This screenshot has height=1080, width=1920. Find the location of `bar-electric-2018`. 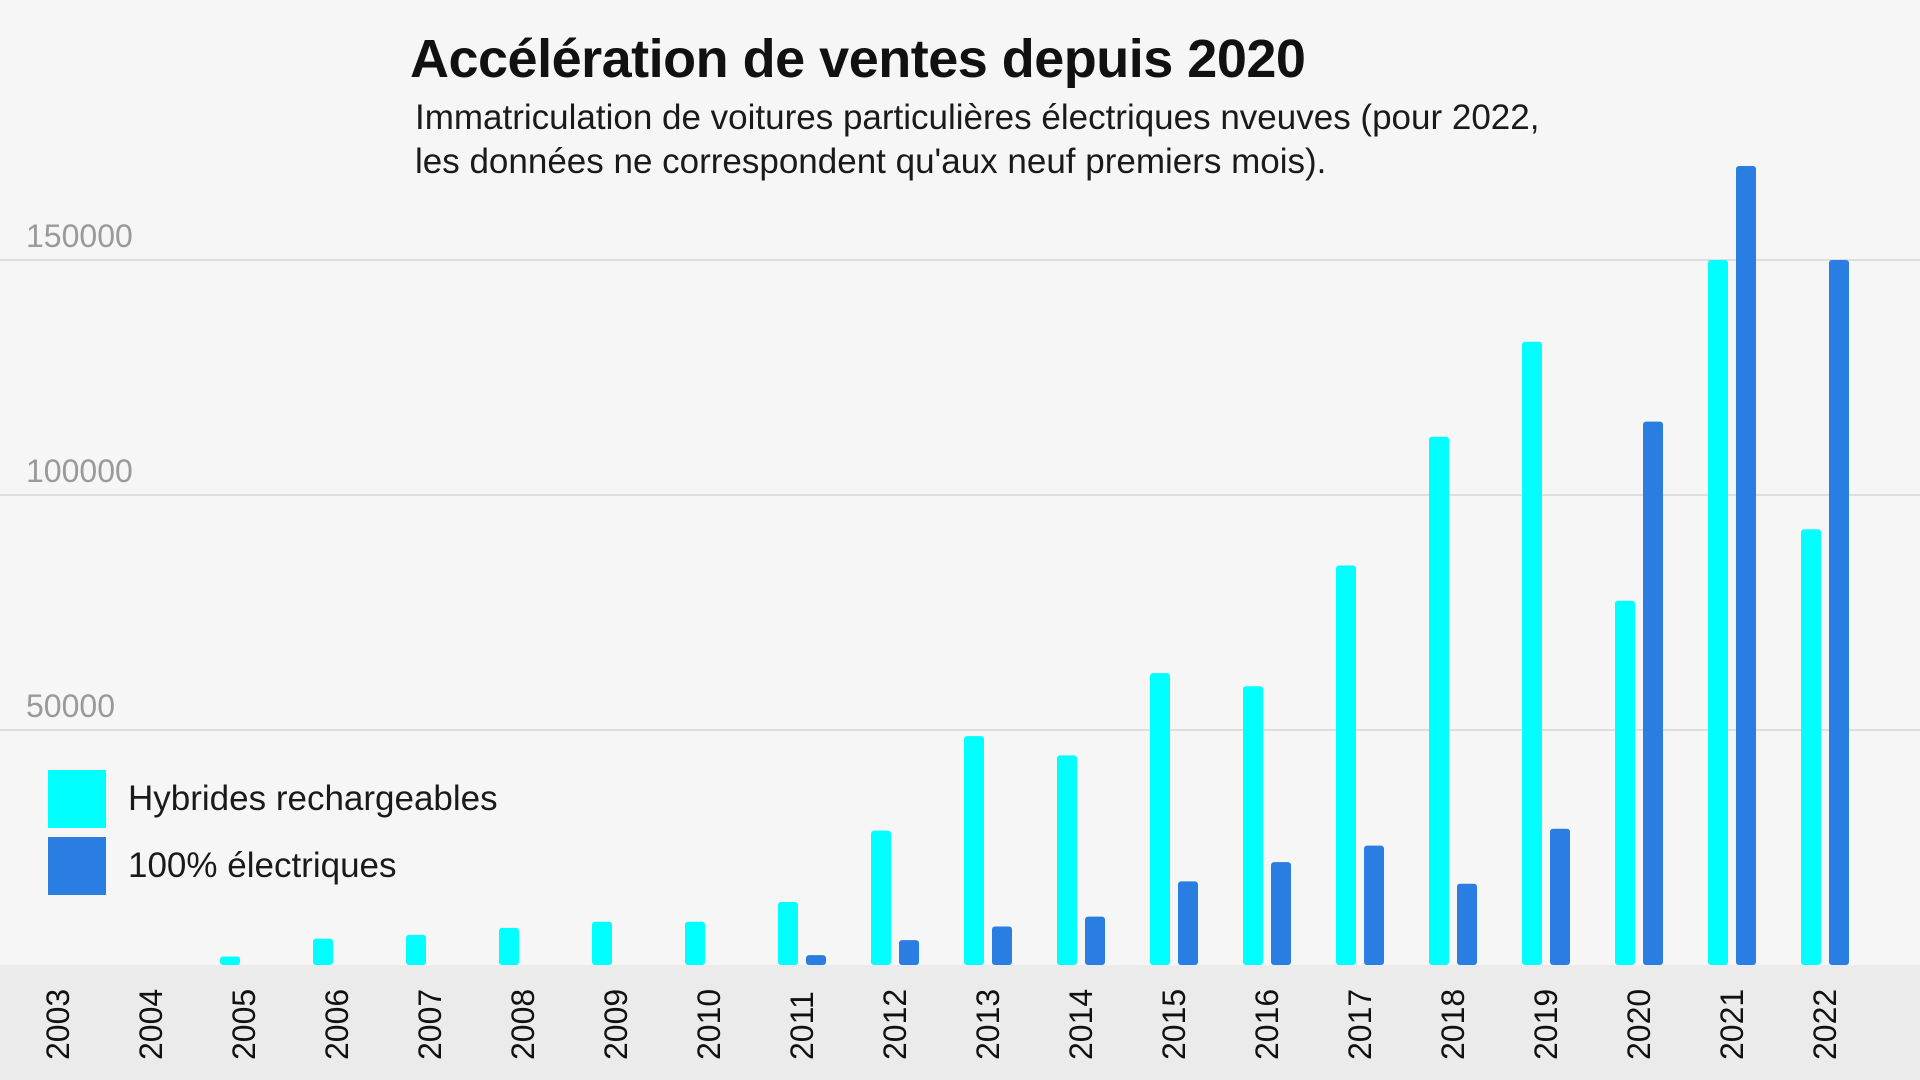

bar-electric-2018 is located at coordinates (1467, 924).